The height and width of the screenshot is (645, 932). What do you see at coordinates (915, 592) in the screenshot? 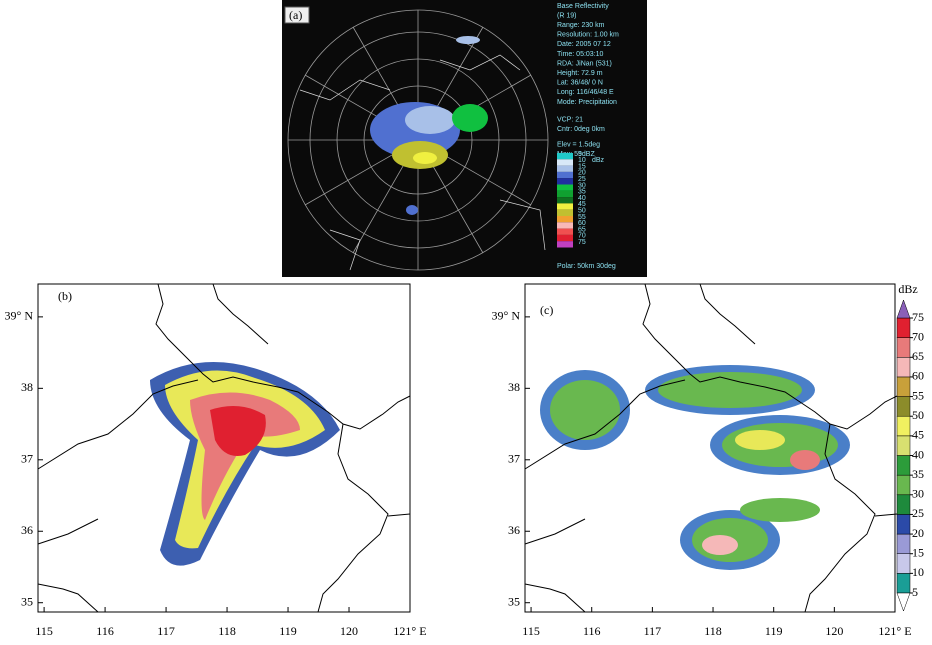
I see `colorbar-label: 5` at bounding box center [915, 592].